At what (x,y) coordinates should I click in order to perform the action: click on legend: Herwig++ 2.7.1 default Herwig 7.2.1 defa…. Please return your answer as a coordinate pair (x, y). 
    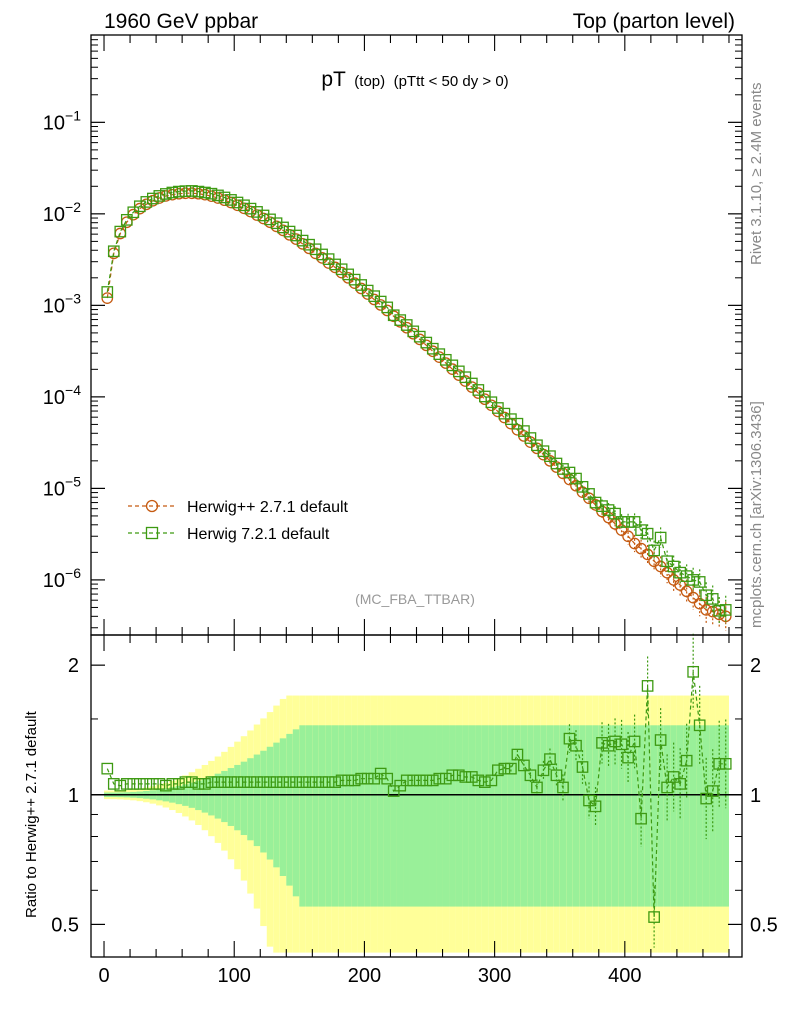
    Looking at the image, I should click on (238, 521).